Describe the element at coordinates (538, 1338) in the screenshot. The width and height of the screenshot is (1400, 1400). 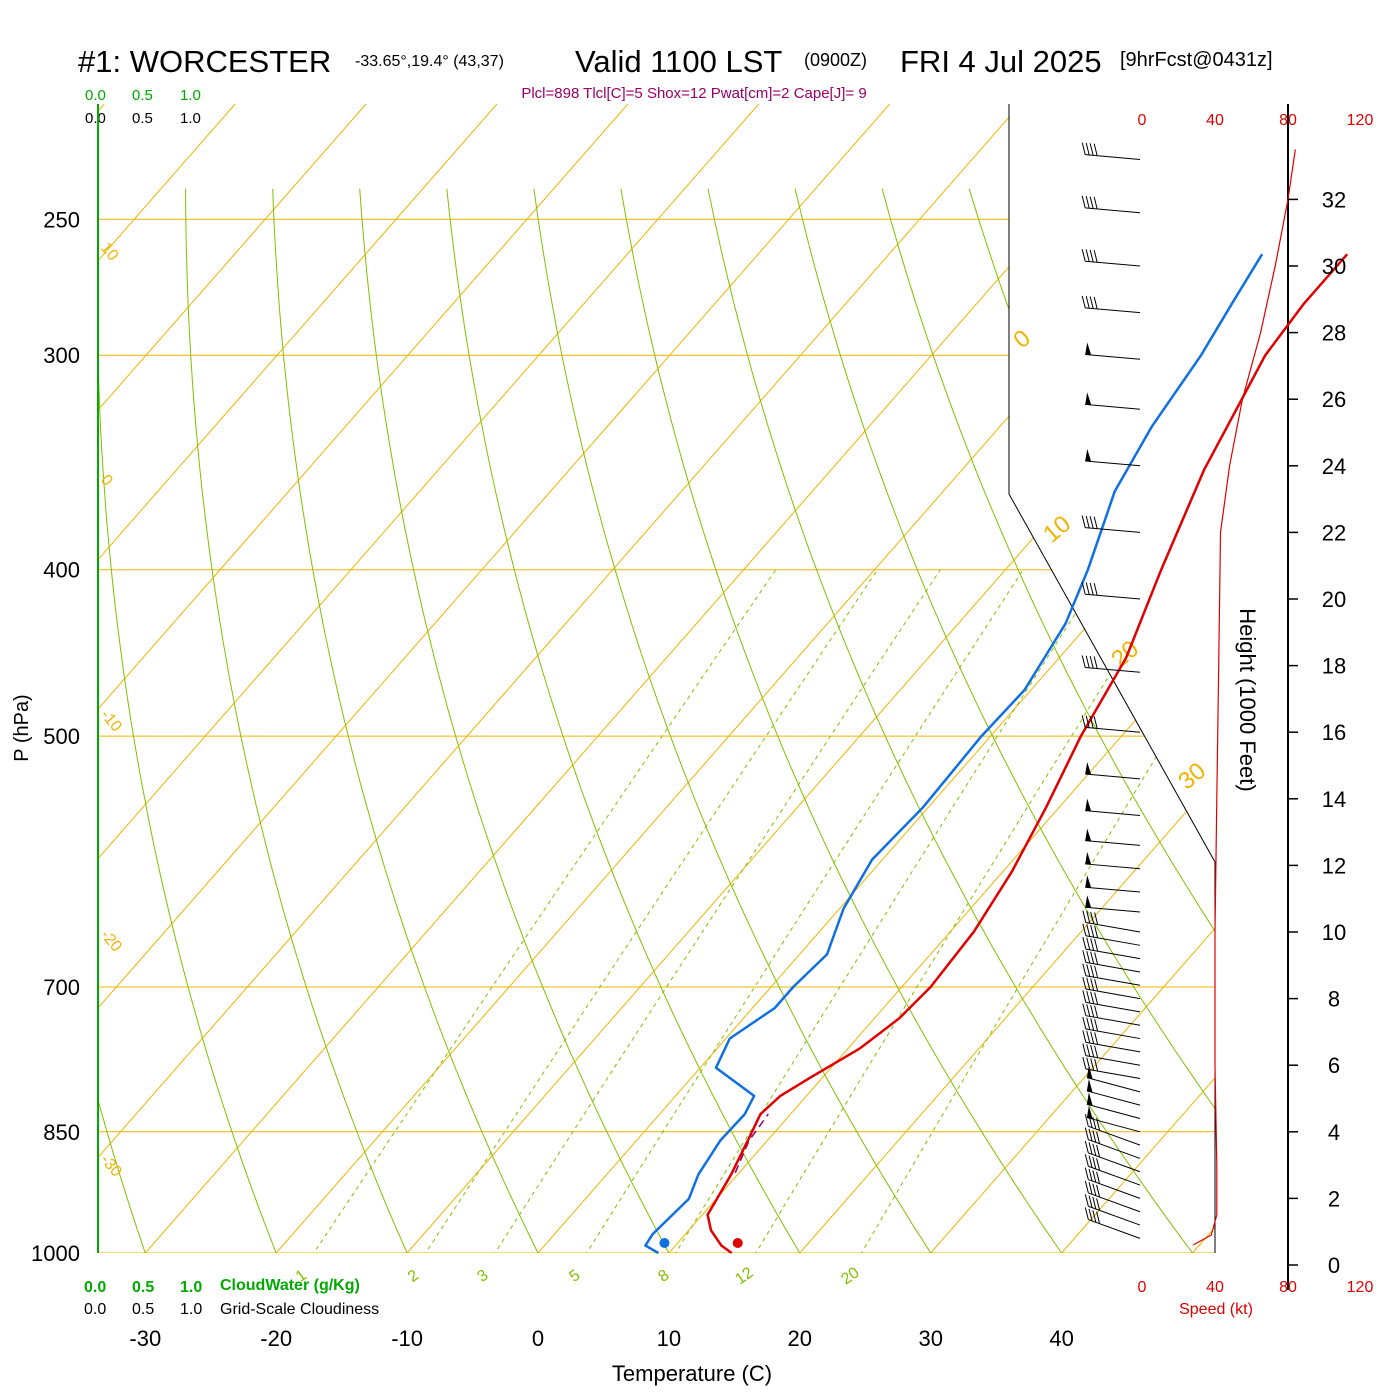
I see `x-tick-label: 0` at that location.